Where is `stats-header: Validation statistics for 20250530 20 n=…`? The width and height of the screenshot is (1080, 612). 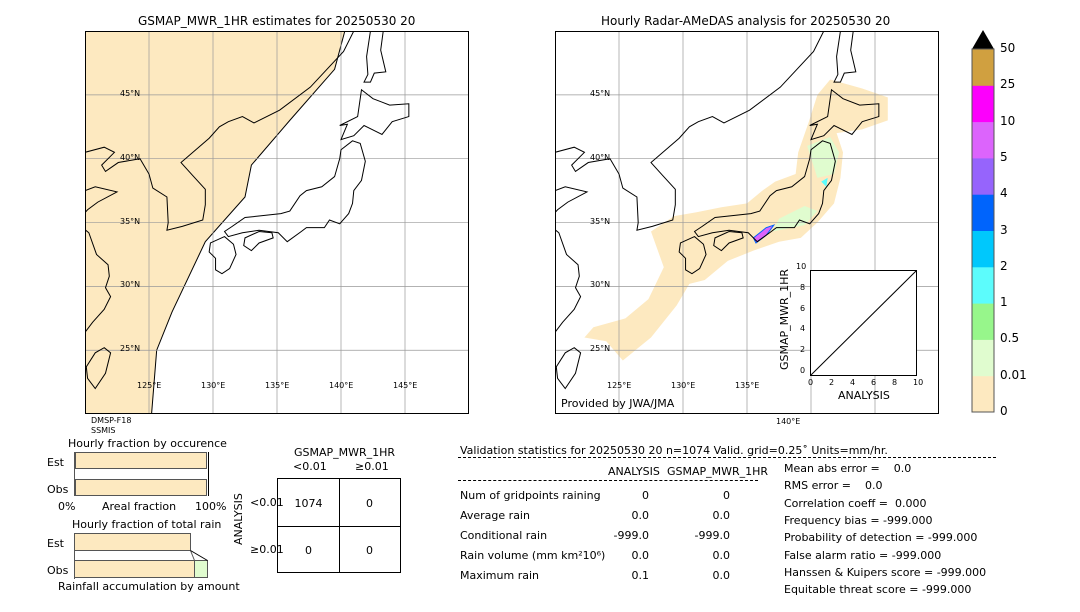 stats-header: Validation statistics for 20250530 20 n=… is located at coordinates (674, 450).